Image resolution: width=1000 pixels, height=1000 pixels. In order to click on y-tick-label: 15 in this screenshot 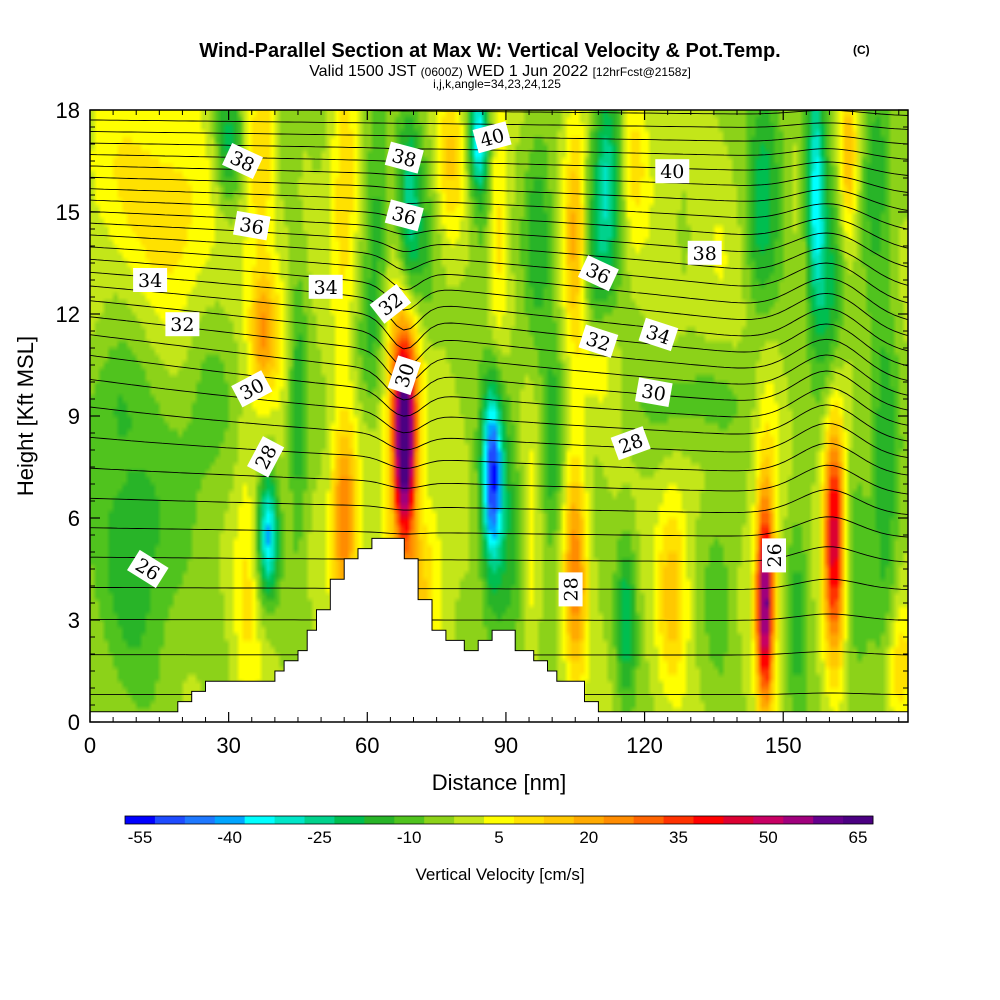, I will do `click(68, 212)`.